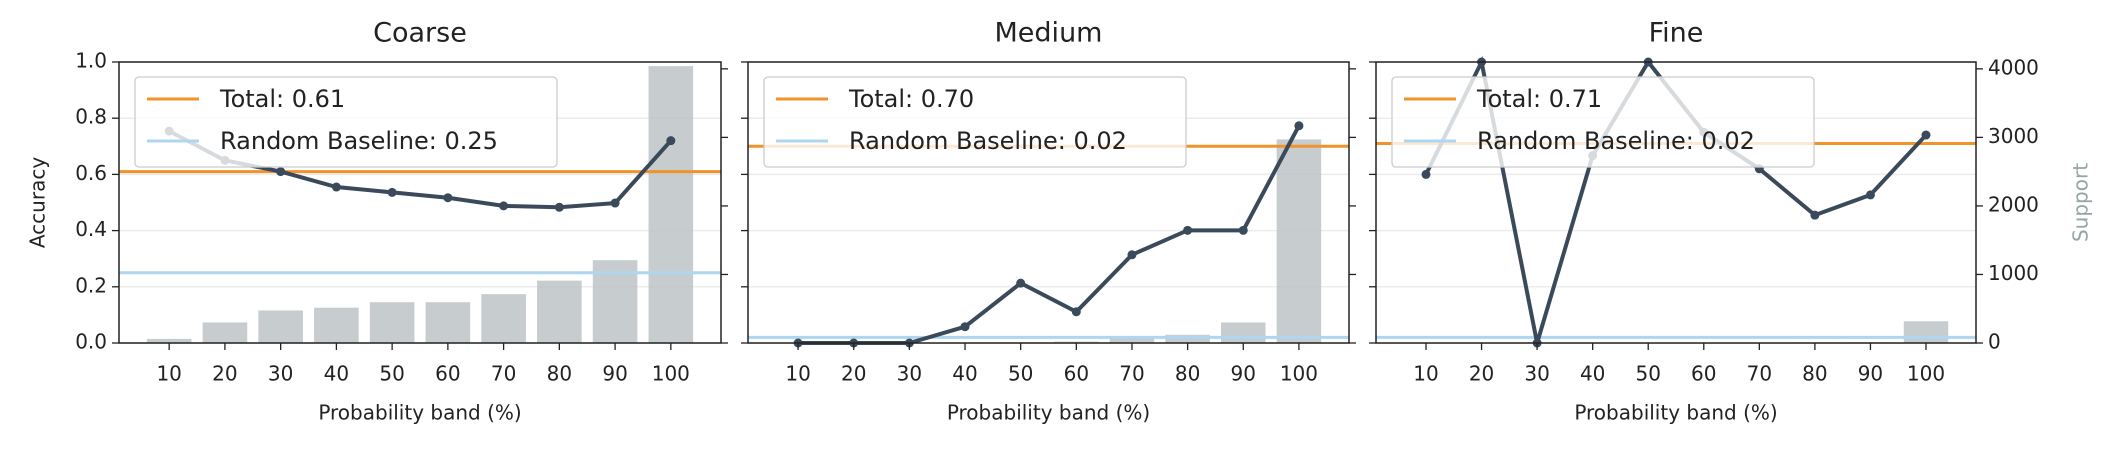  Describe the element at coordinates (91, 117) in the screenshot. I see `y-tick-label: 0.8` at that location.